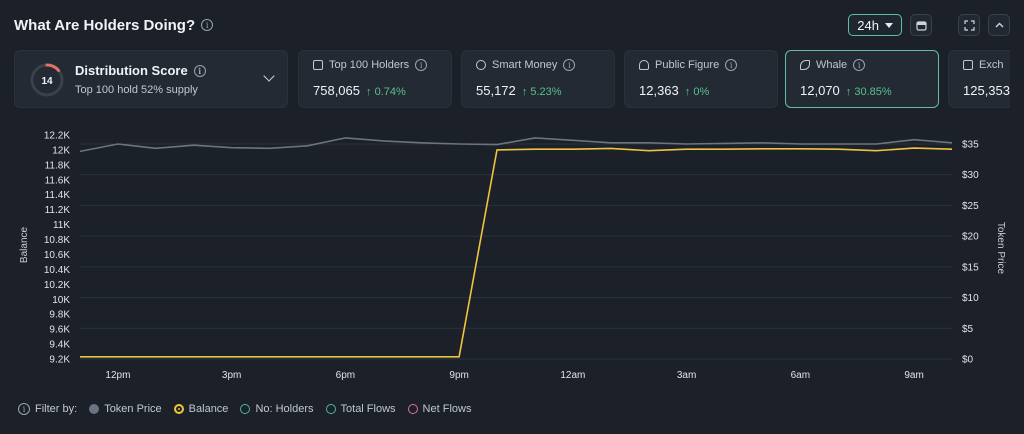 Image resolution: width=1024 pixels, height=434 pixels. I want to click on expand-icon, so click(969, 25).